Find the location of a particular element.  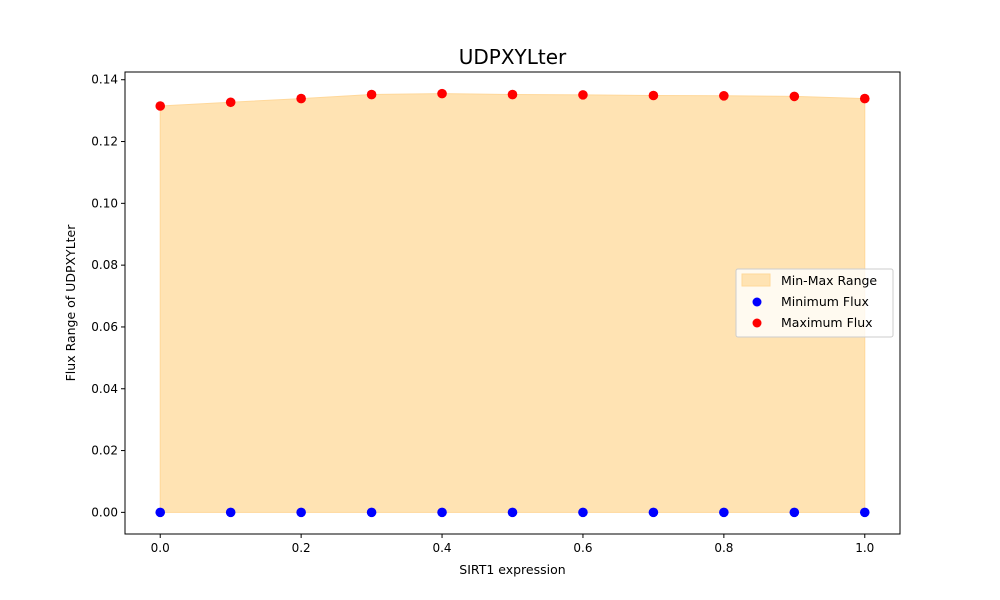

x-tick-label: 0.4 is located at coordinates (441, 548).